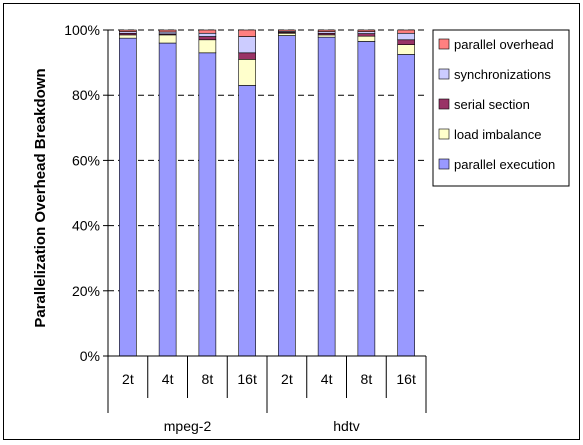 The image size is (583, 445). Describe the element at coordinates (497, 134) in the screenshot. I see `legend-label: load imbalance` at that location.